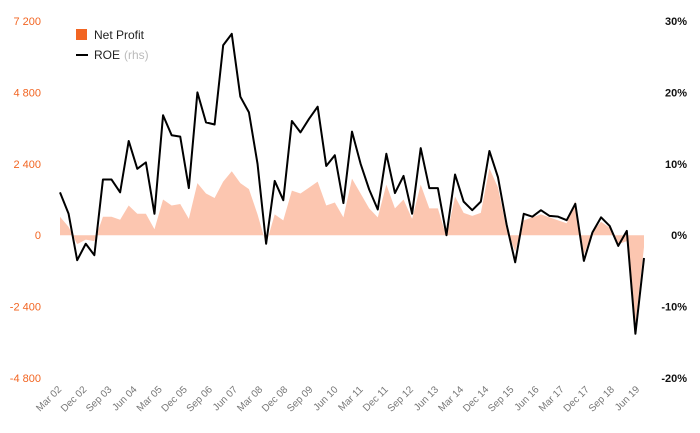  What do you see at coordinates (74, 399) in the screenshot?
I see `x-axis-tick-label: Dec 02` at bounding box center [74, 399].